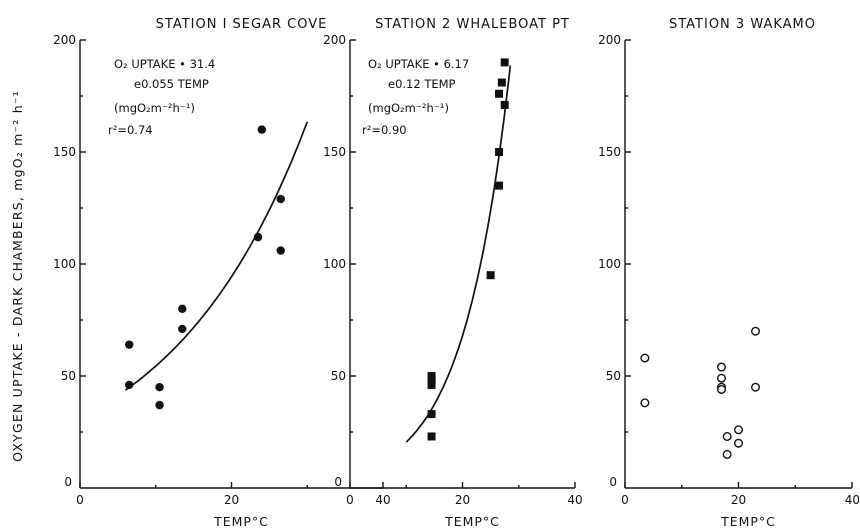  I want to click on equation-line: r²=0.90, so click(384, 130).